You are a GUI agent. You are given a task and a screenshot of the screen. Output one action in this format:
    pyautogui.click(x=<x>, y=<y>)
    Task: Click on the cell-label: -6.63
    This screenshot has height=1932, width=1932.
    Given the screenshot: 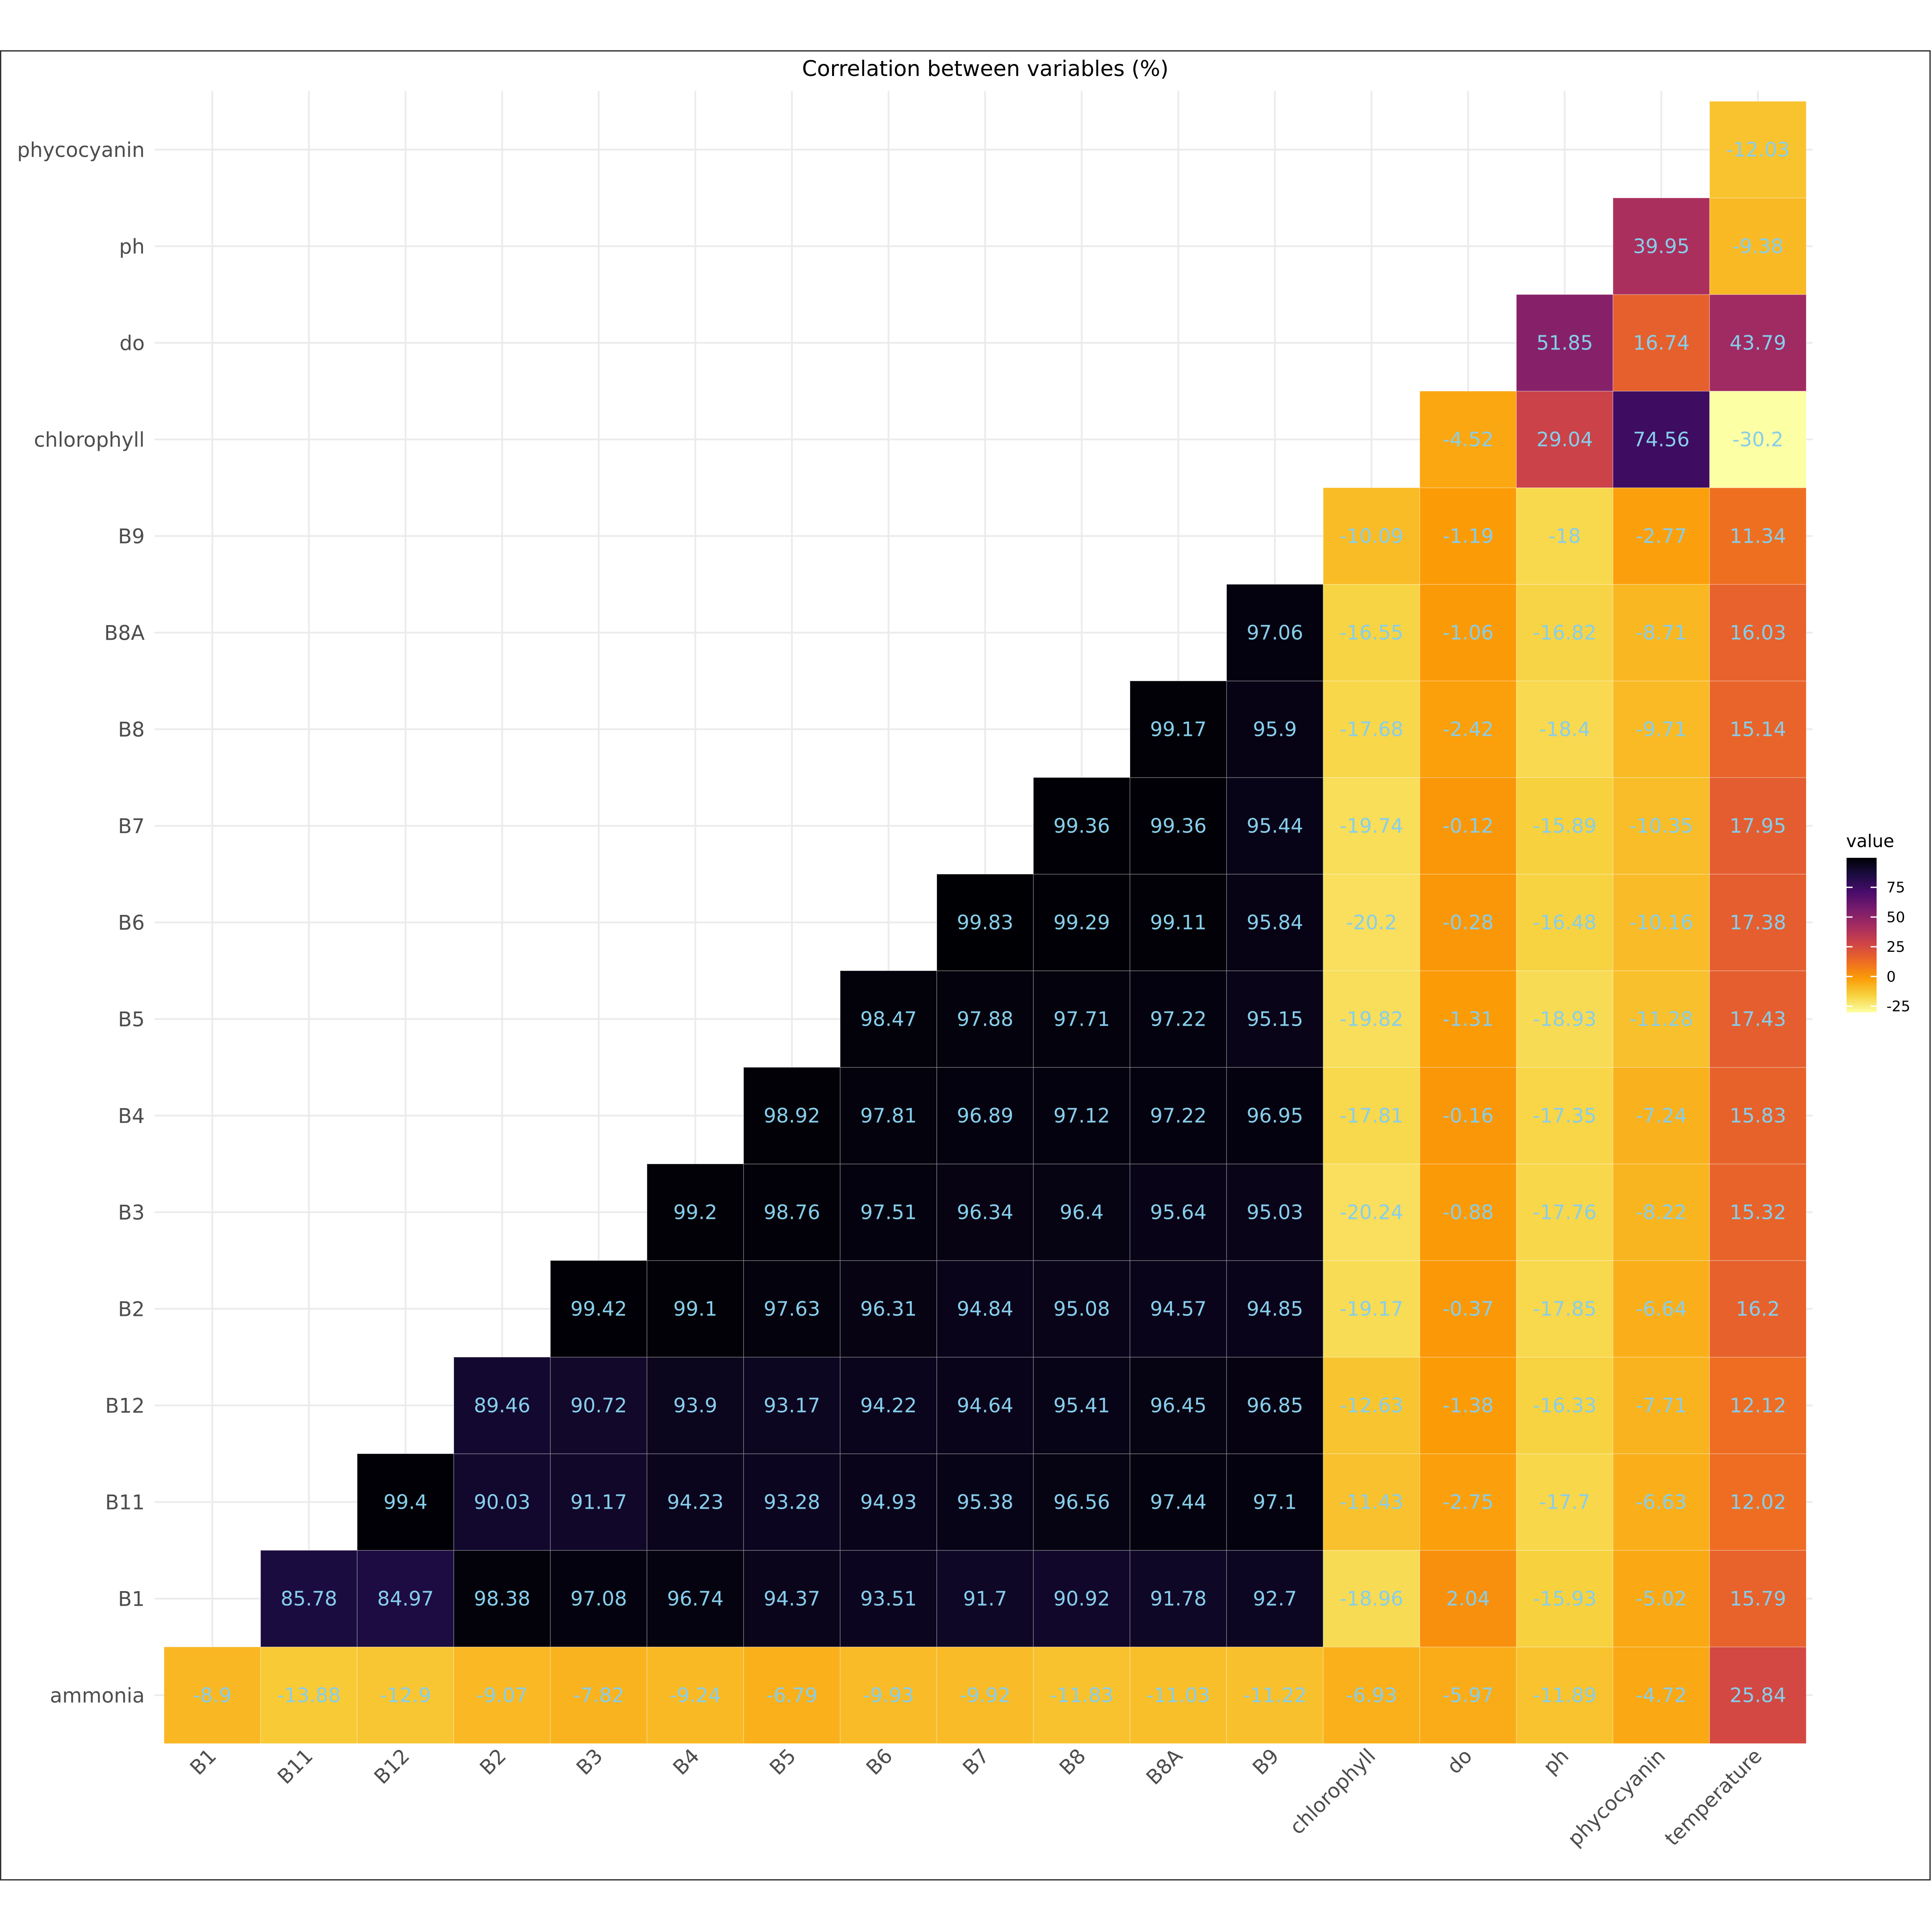 What is the action you would take?
    pyautogui.click(x=1661, y=1502)
    